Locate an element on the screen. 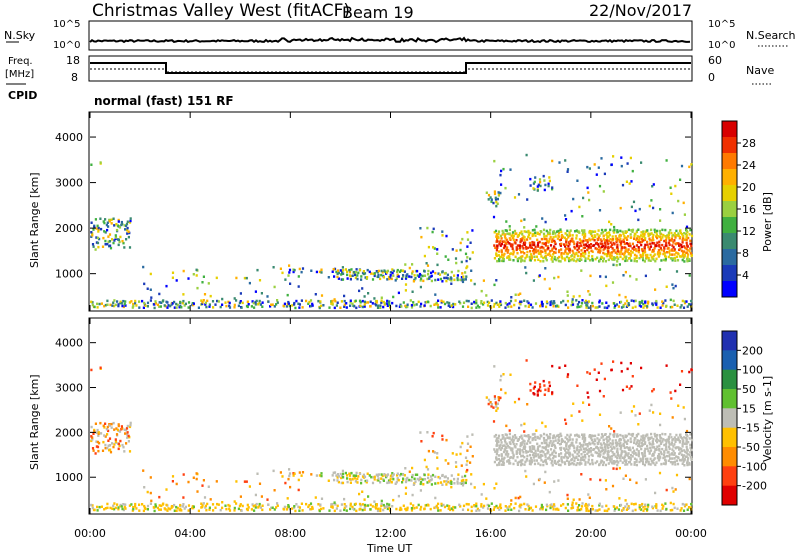 This screenshot has width=800, height=554. freq-tick-top: 18 is located at coordinates (73, 60).